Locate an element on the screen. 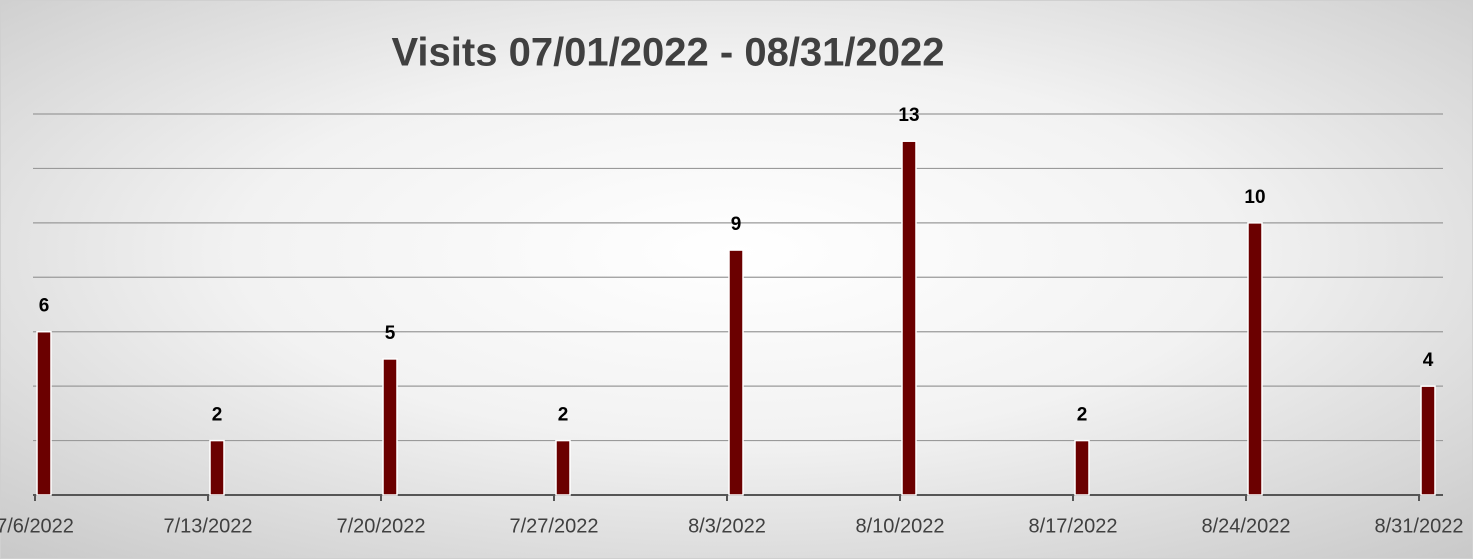 The image size is (1473, 559). data-label: 5 is located at coordinates (390, 333).